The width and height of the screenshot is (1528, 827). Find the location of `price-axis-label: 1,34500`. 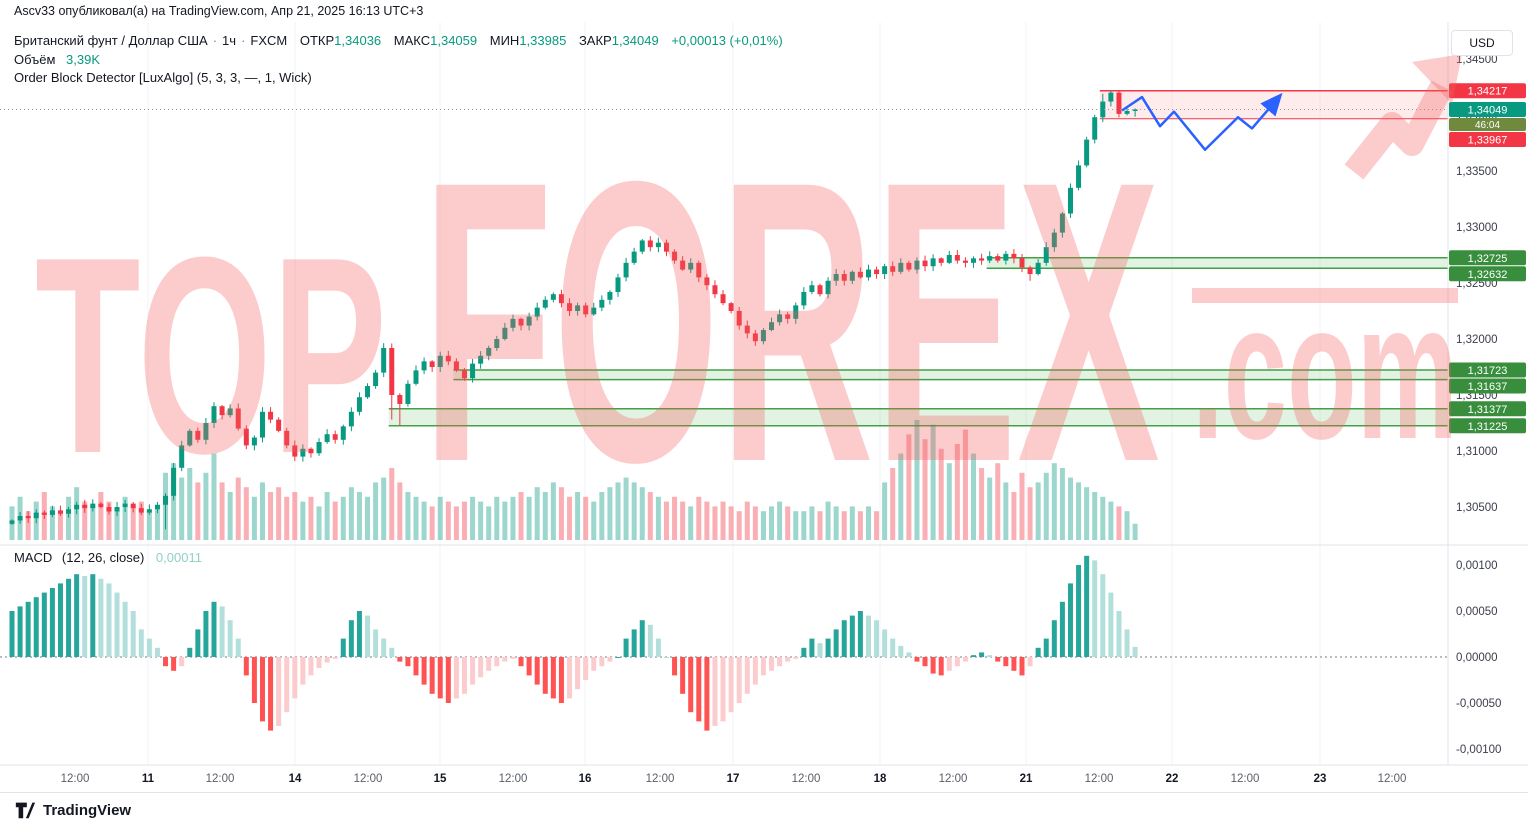

price-axis-label: 1,34500 is located at coordinates (1477, 60).